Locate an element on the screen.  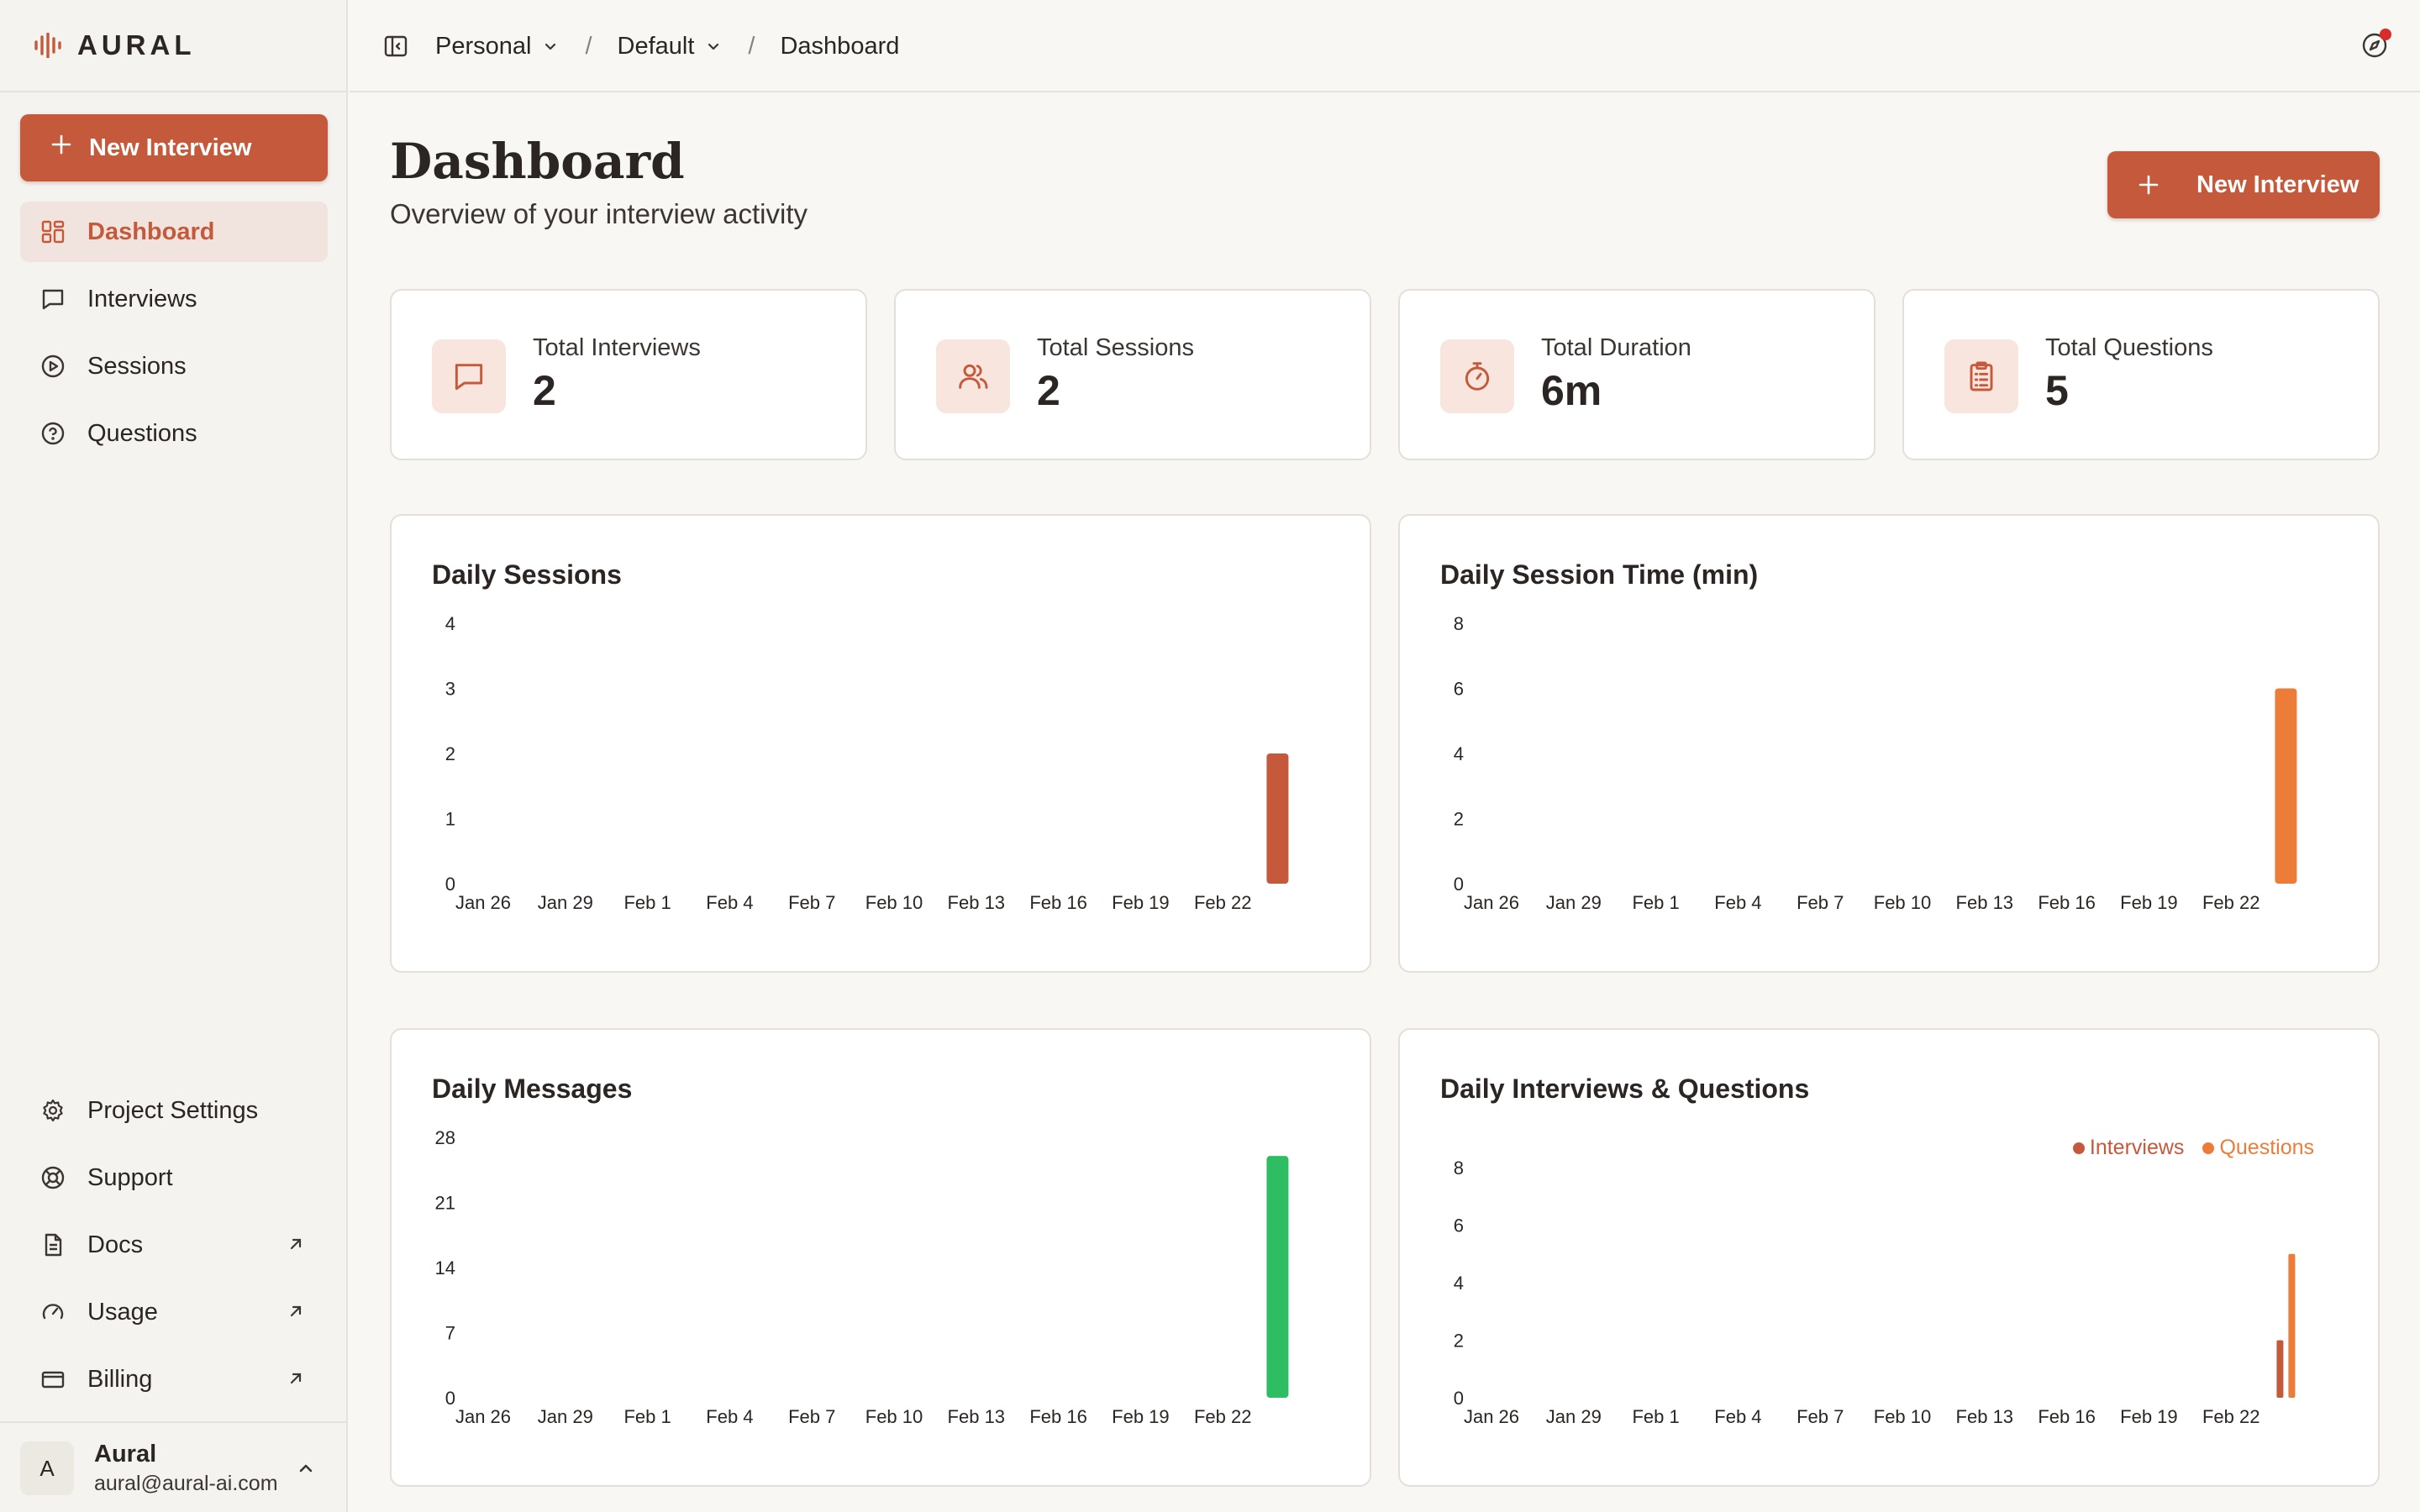
stat-card-total-questions: Total Questions 5 is located at coordinates (2141, 374).